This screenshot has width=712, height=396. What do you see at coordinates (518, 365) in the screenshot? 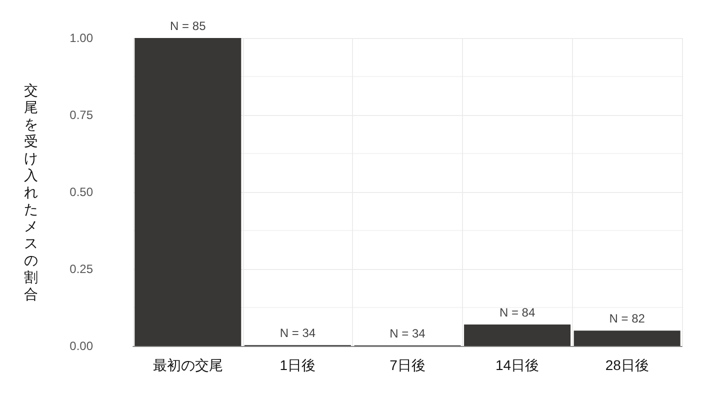
I see `x-tick-label: 14日後` at bounding box center [518, 365].